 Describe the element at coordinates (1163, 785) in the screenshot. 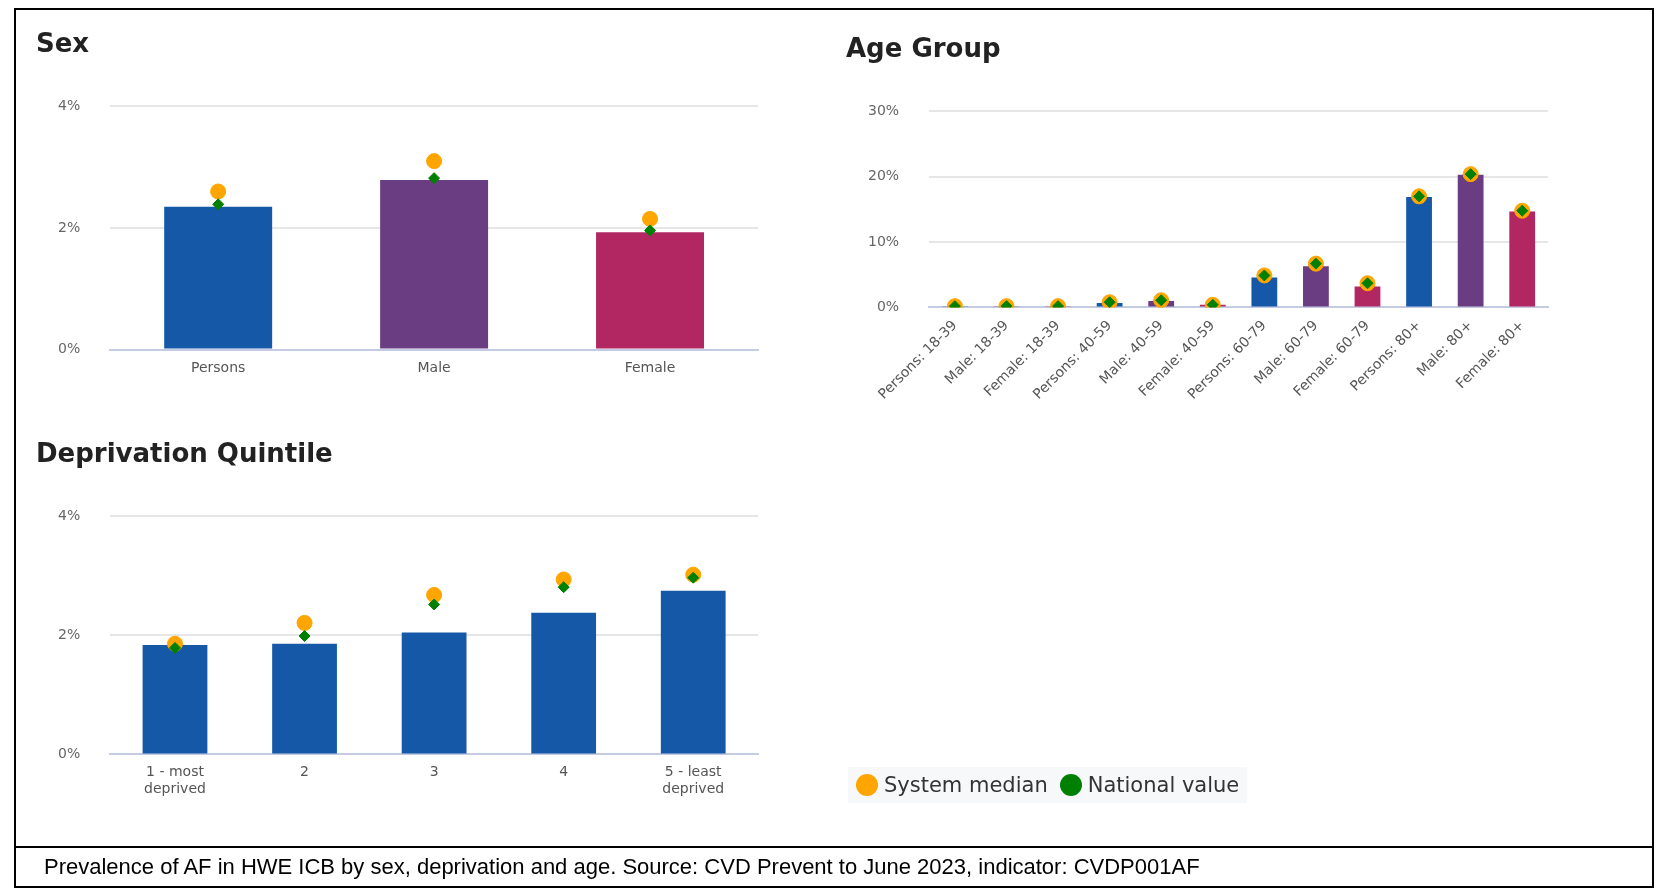

I see `legend-label: National value` at that location.